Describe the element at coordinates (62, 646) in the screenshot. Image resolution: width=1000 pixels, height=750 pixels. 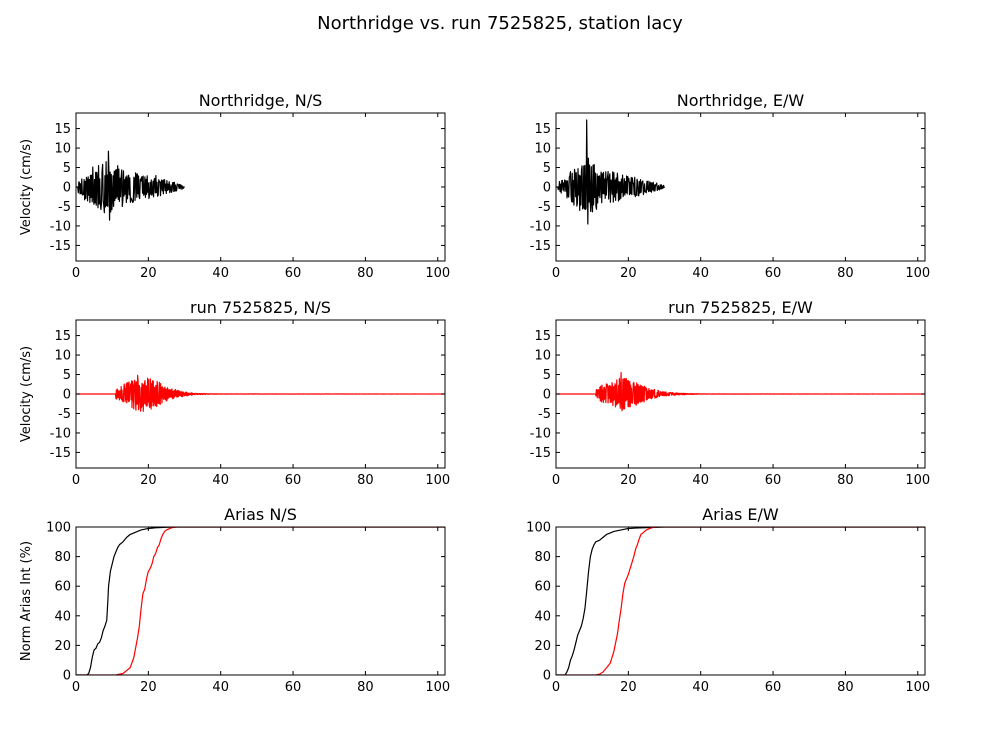
I see `y-tick-label: 20` at that location.